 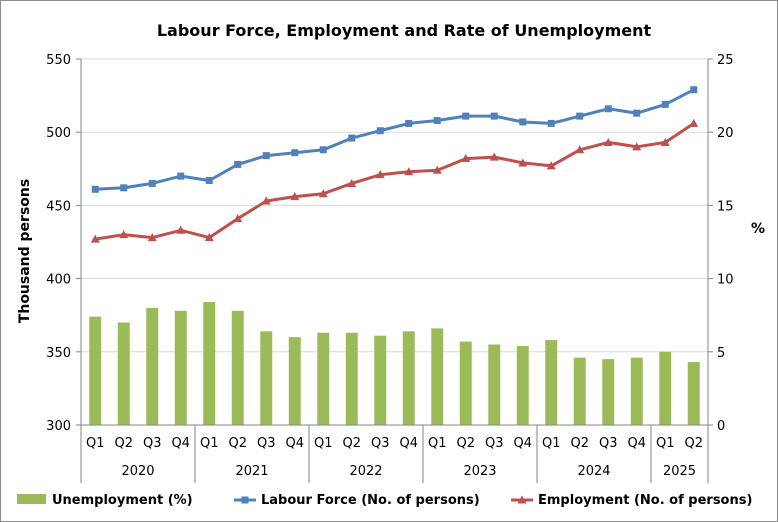 What do you see at coordinates (31, 499) in the screenshot?
I see `legend-swatch-unemployment` at bounding box center [31, 499].